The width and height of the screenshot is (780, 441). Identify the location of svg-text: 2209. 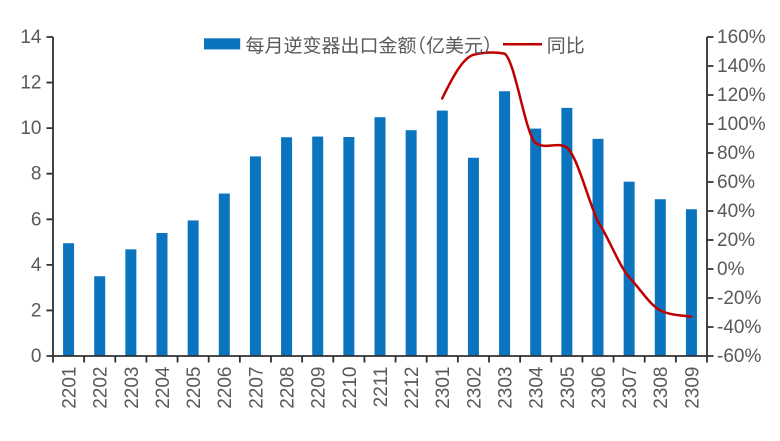
(319, 388).